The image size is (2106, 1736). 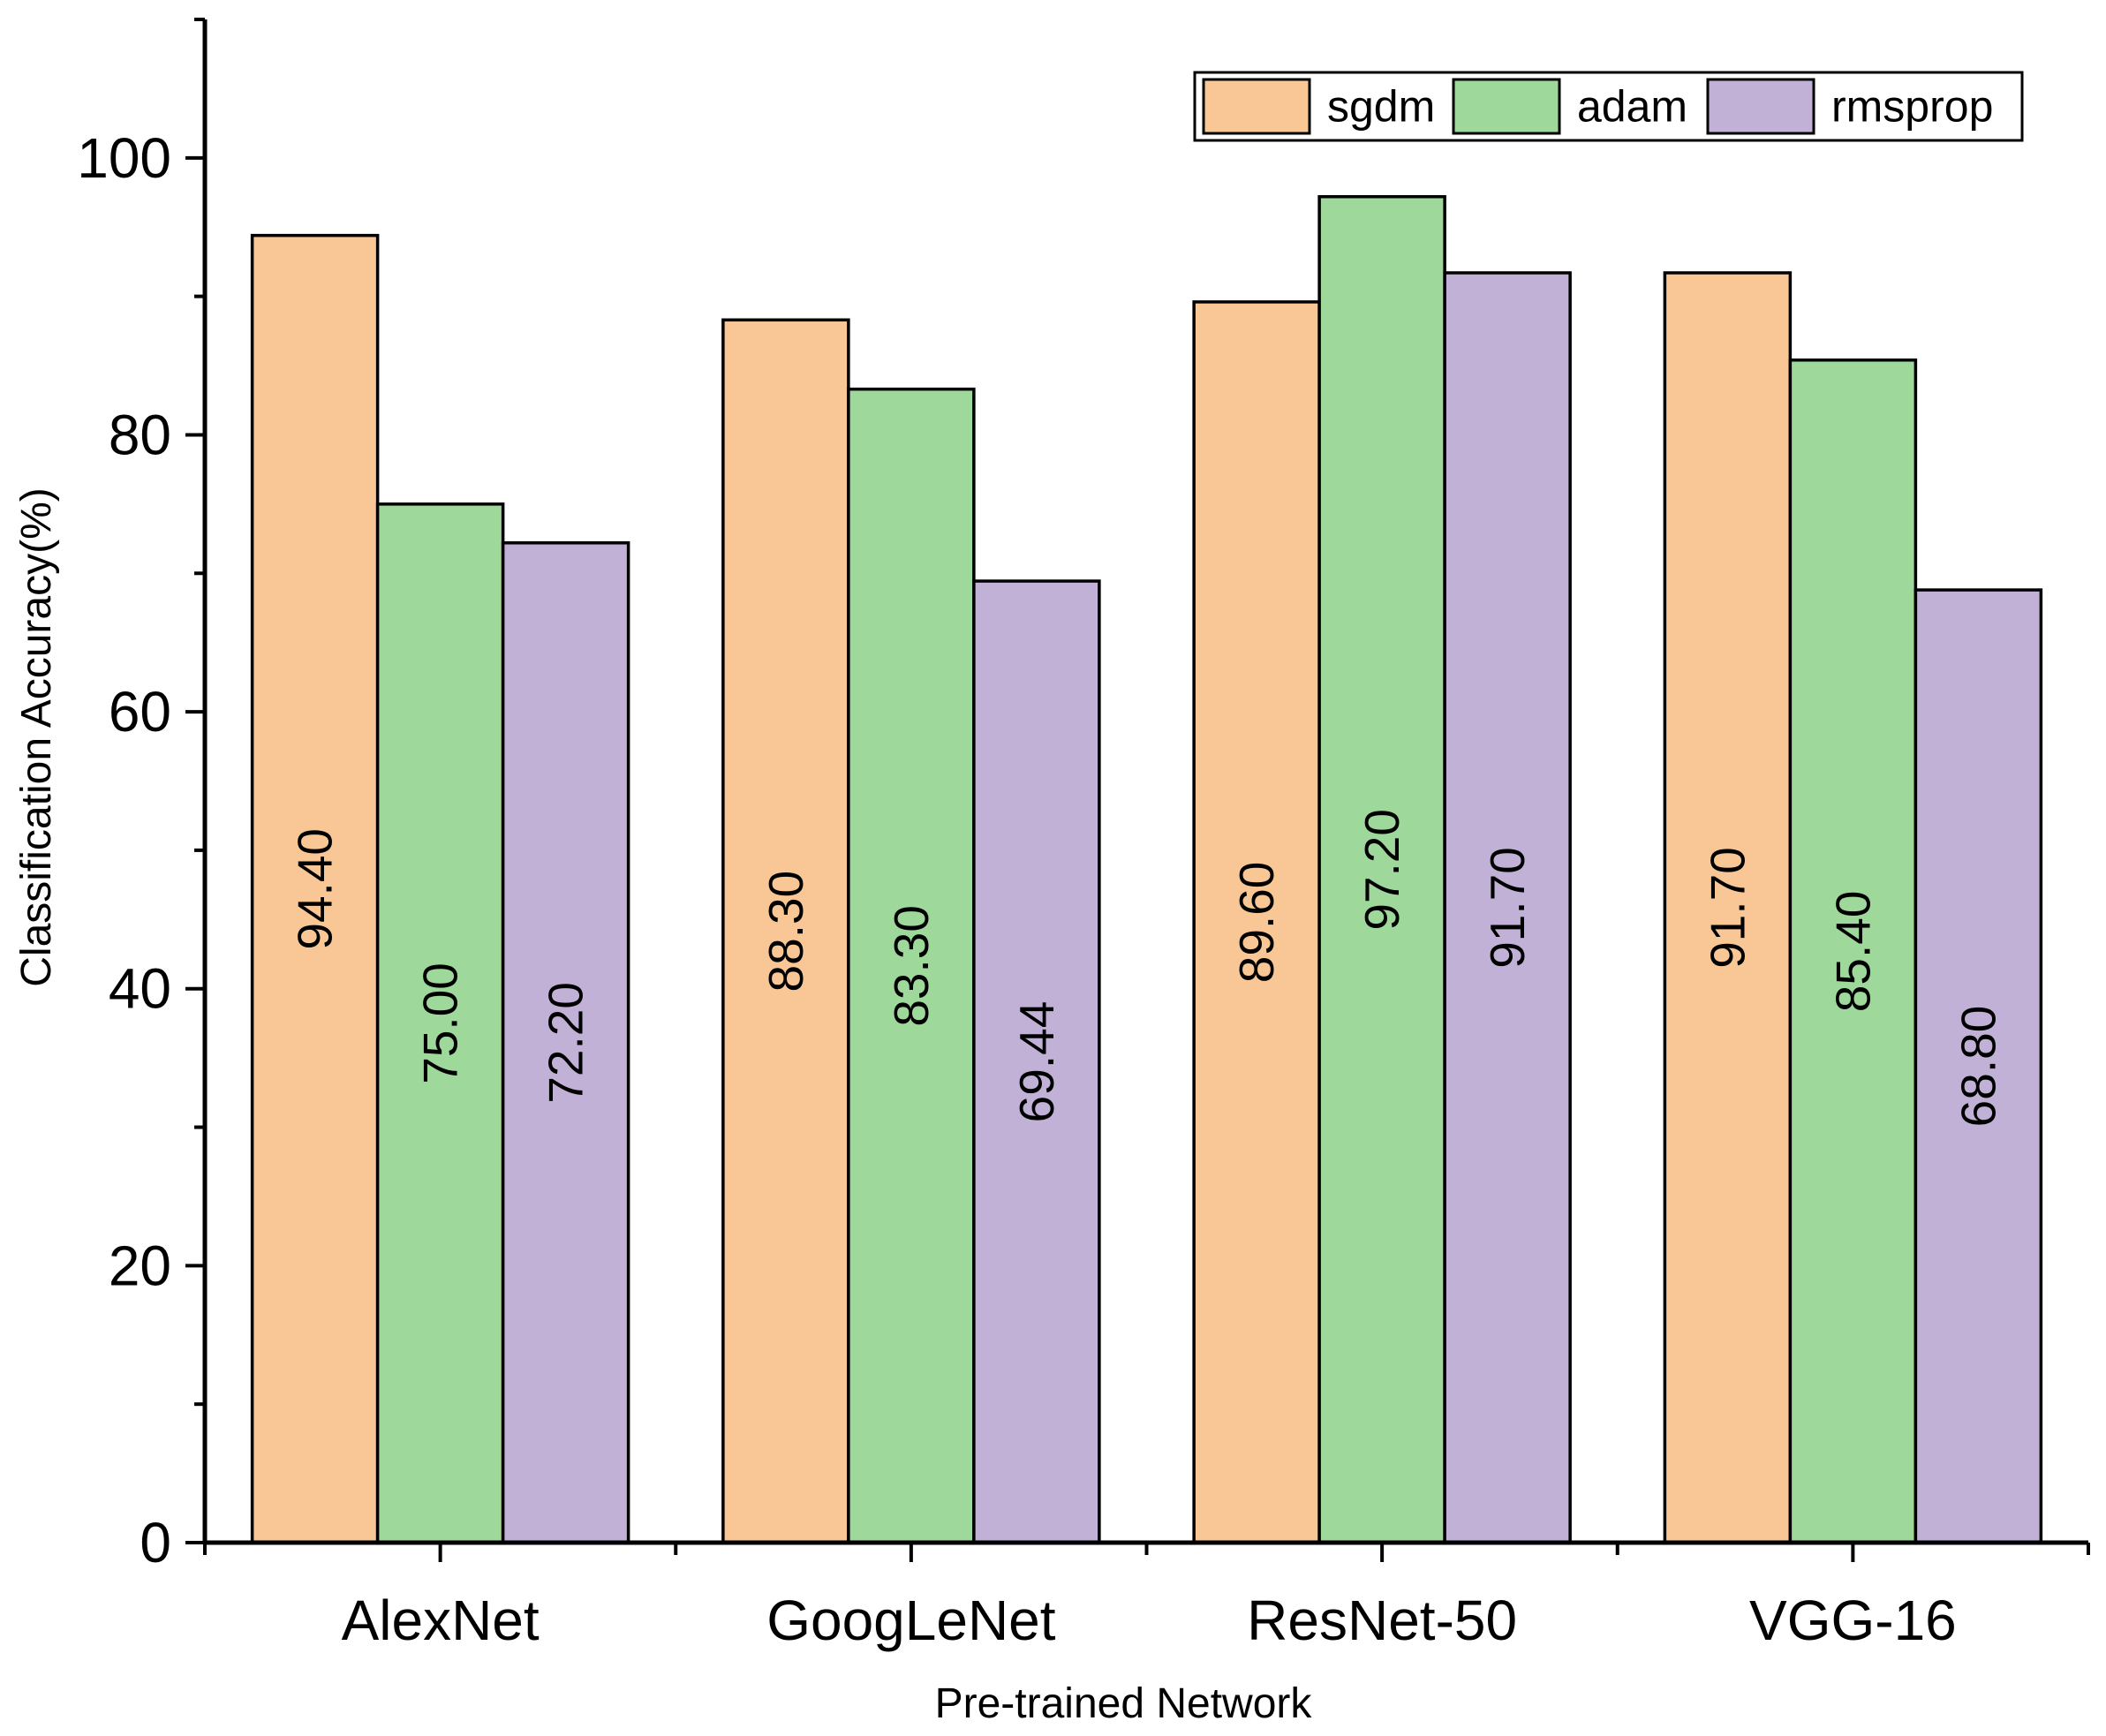 I want to click on bar-sgdm-alexnet, so click(x=315, y=889).